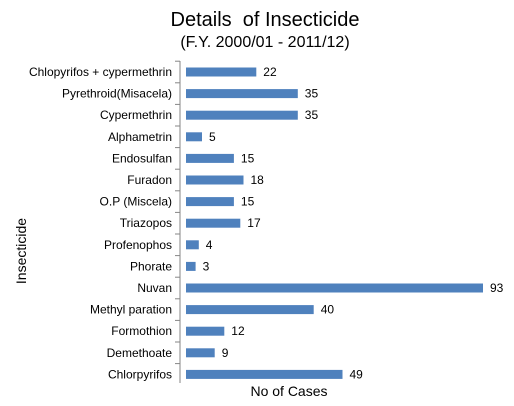 The width and height of the screenshot is (514, 406). What do you see at coordinates (270, 72) in the screenshot?
I see `data-label: 22` at bounding box center [270, 72].